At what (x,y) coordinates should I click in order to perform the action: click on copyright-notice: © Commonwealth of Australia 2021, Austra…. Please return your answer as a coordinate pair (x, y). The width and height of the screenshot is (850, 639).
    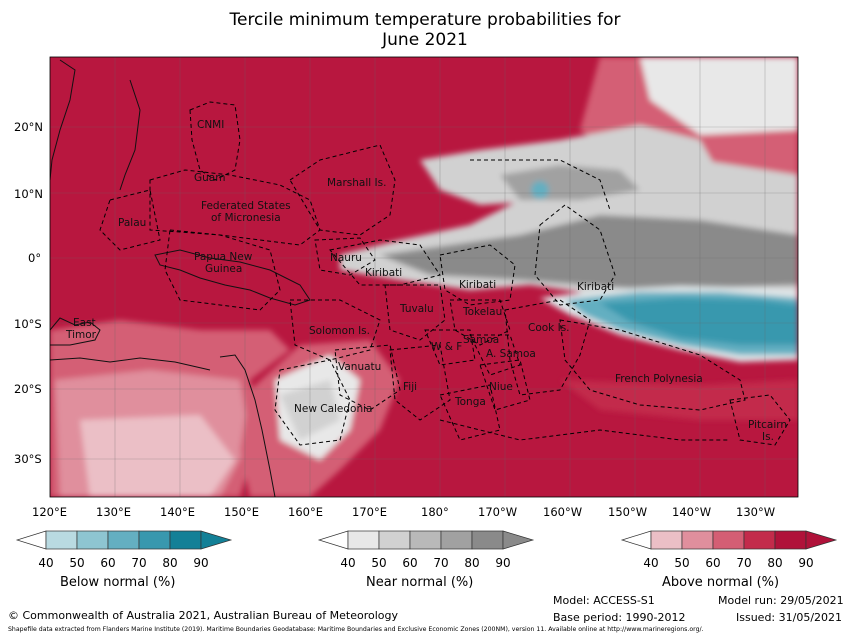
    Looking at the image, I should click on (203, 615).